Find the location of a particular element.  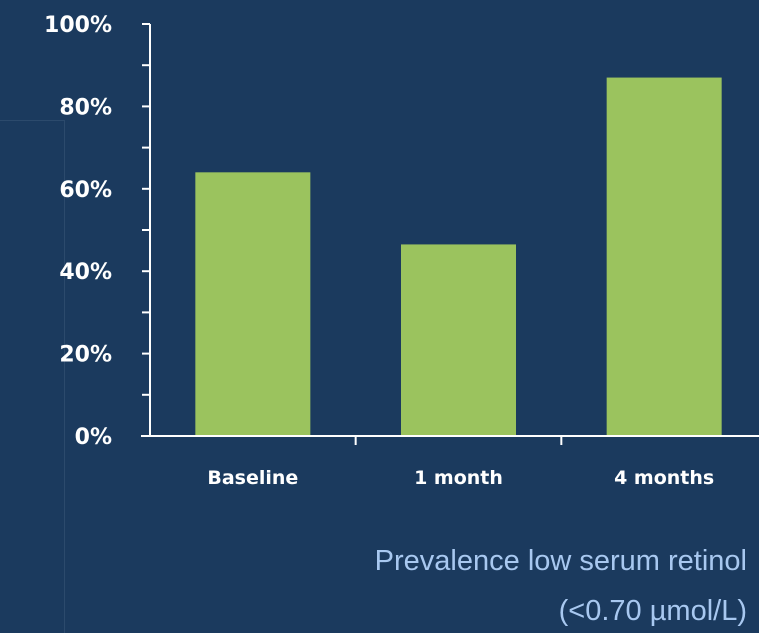

y-tick-label: 0% is located at coordinates (93, 437).